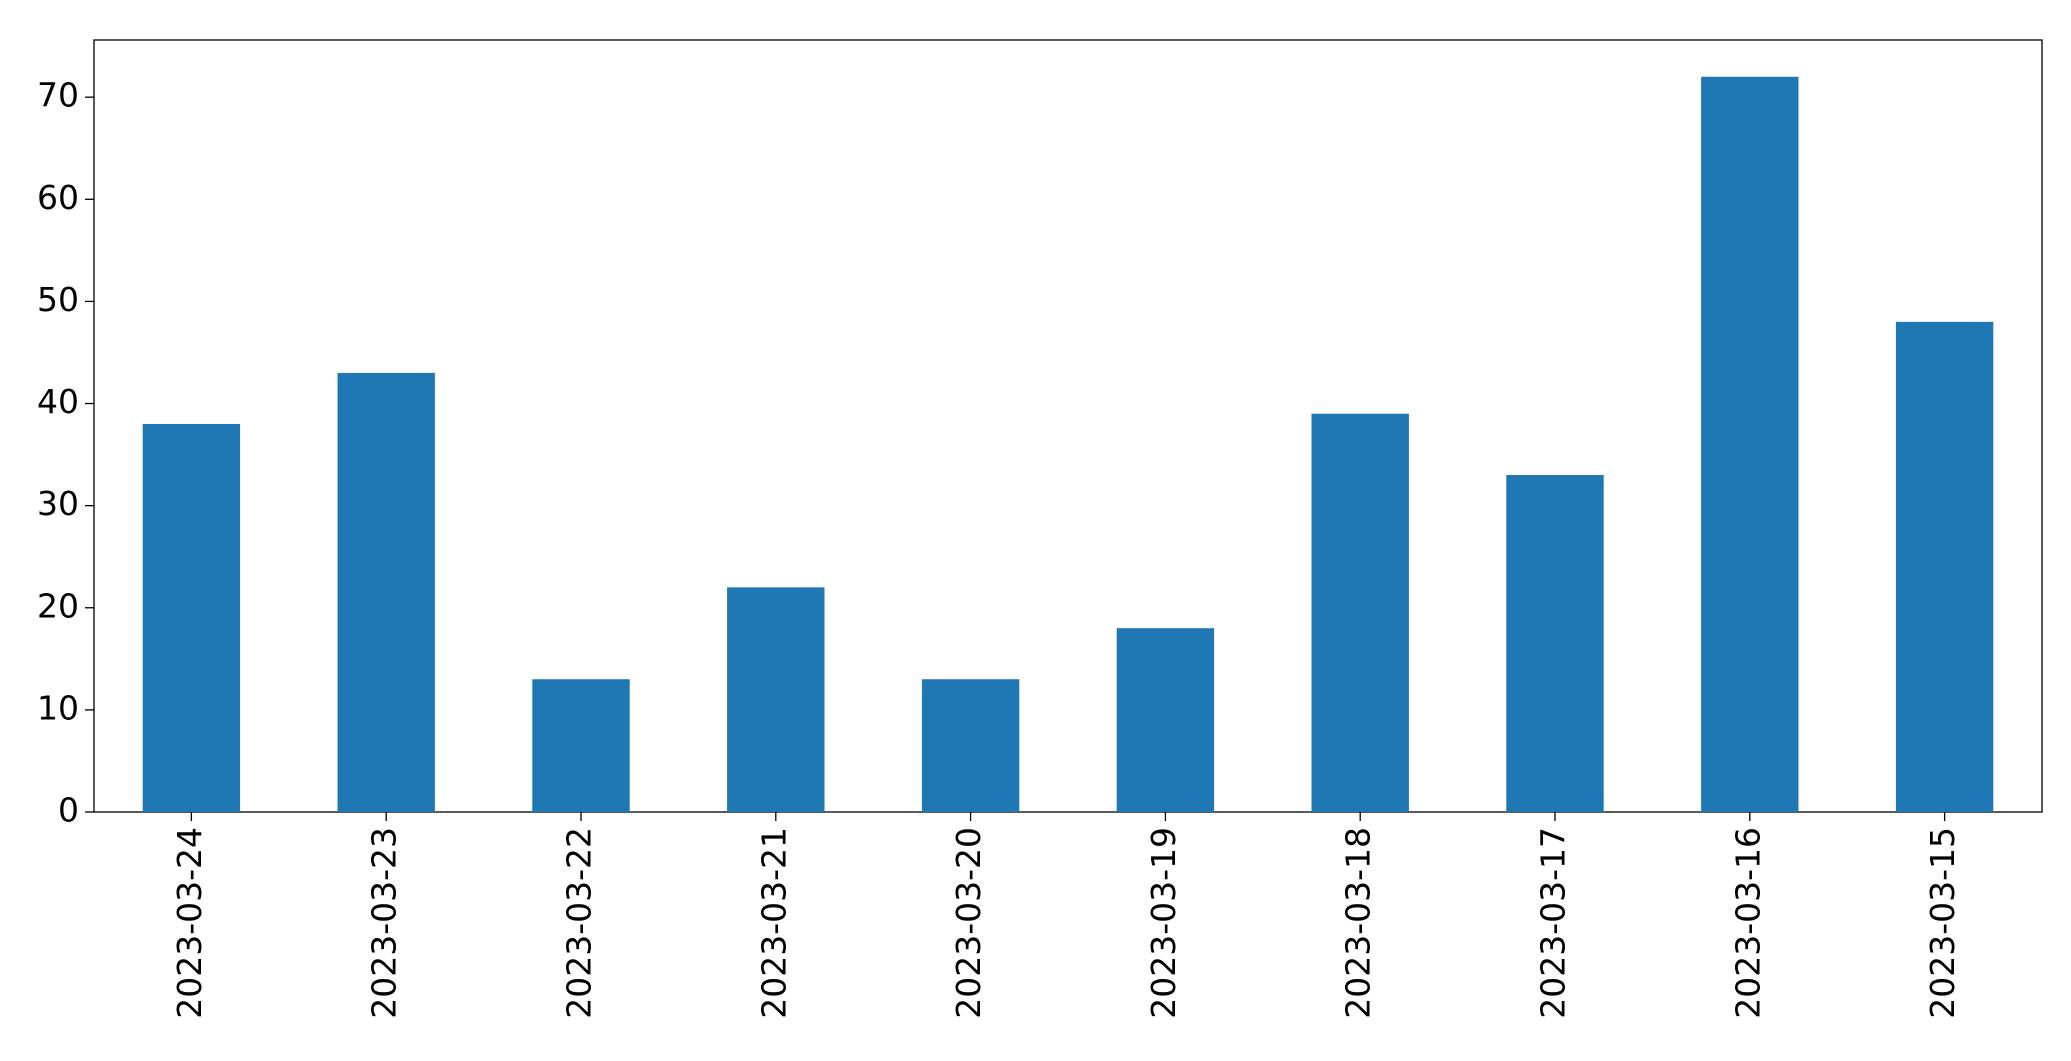  Describe the element at coordinates (1553, 923) in the screenshot. I see `x-tick-label: 2023-03-17` at that location.